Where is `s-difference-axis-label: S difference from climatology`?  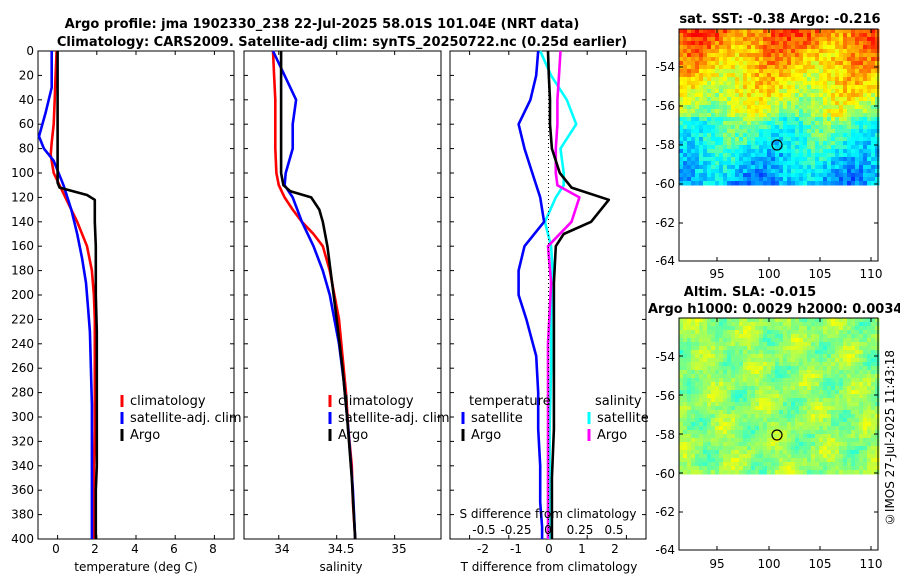
s-difference-axis-label: S difference from climatology is located at coordinates (548, 514).